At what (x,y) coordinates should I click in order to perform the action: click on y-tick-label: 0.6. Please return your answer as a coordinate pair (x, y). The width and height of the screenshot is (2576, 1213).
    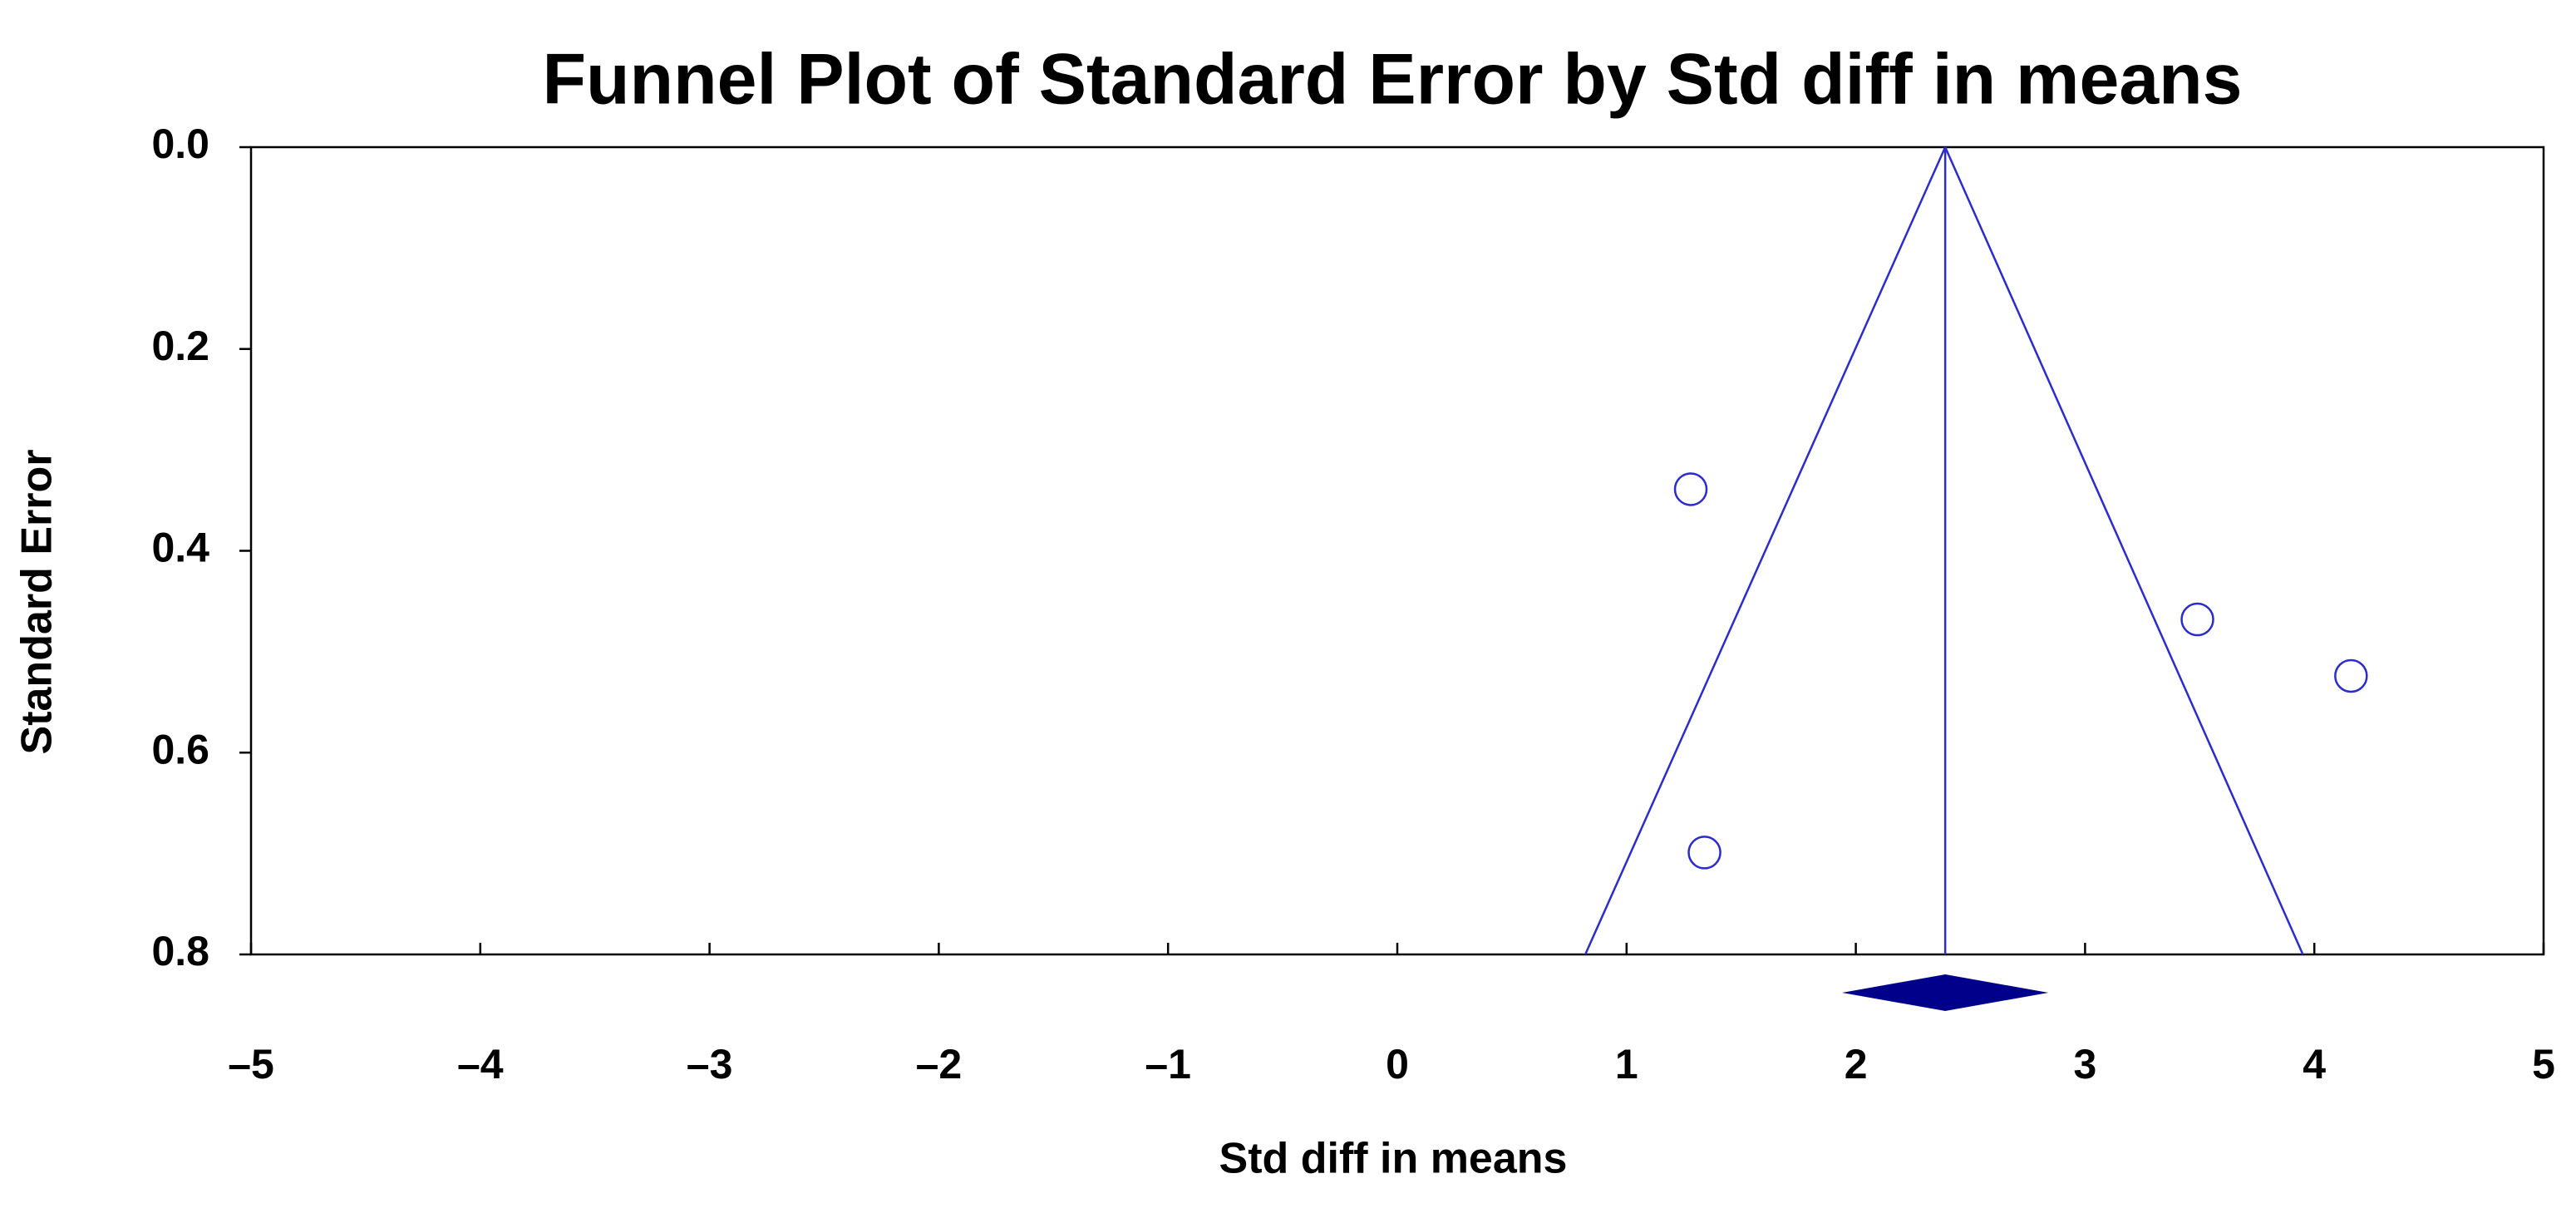
    Looking at the image, I should click on (180, 749).